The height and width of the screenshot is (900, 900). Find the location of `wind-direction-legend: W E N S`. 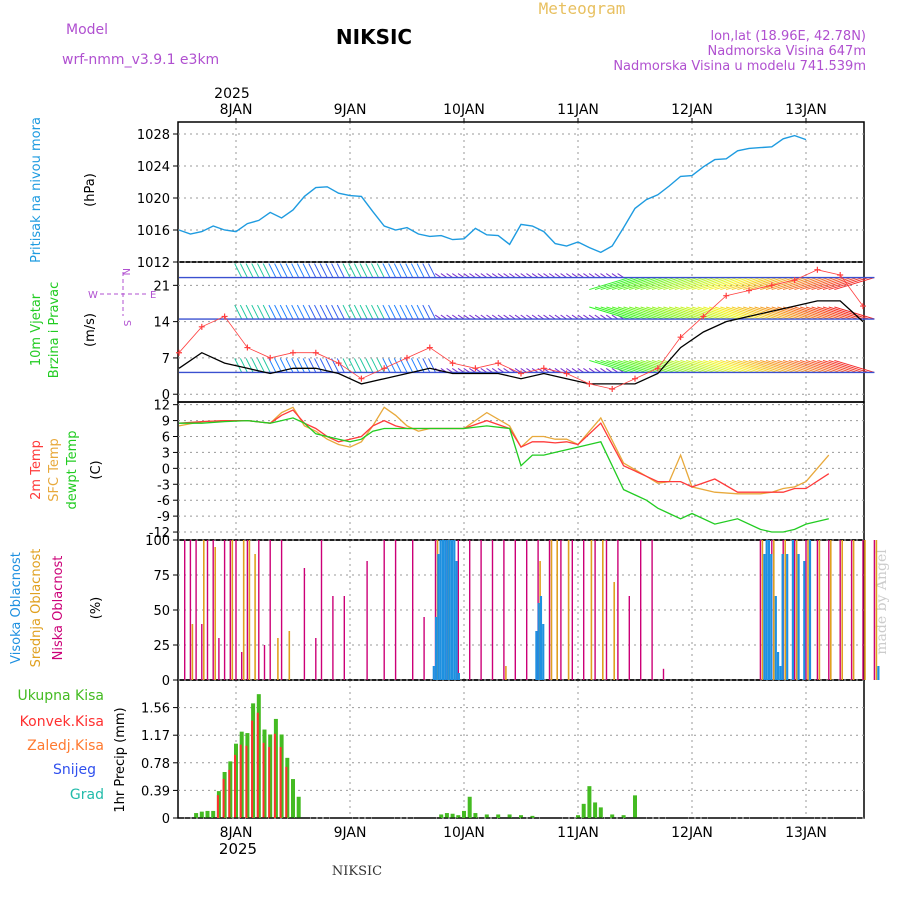

wind-direction-legend: W E N S is located at coordinates (122, 297).